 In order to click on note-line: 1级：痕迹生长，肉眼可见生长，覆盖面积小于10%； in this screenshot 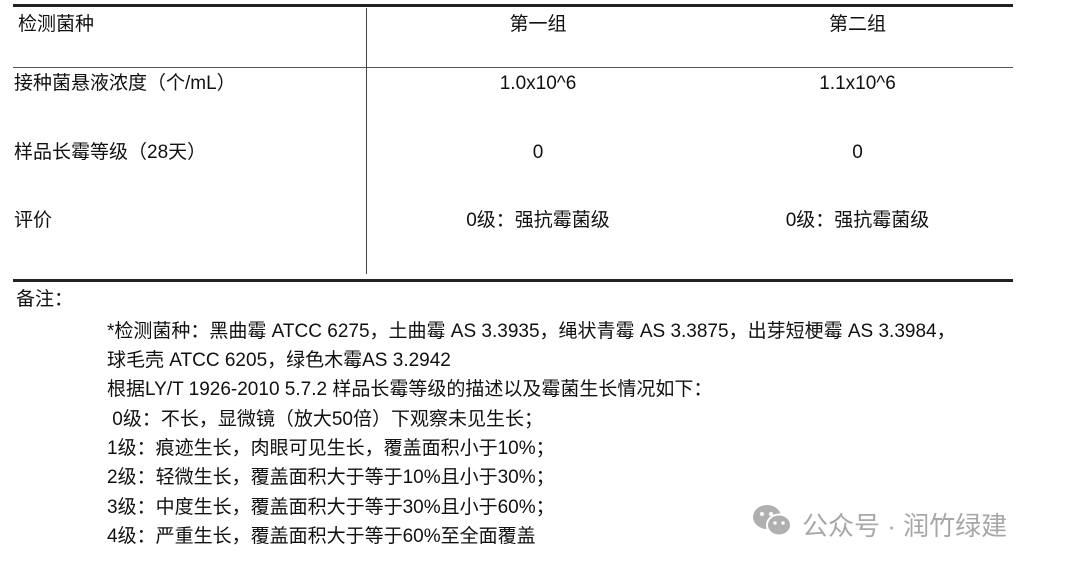, I will do `click(331, 448)`.